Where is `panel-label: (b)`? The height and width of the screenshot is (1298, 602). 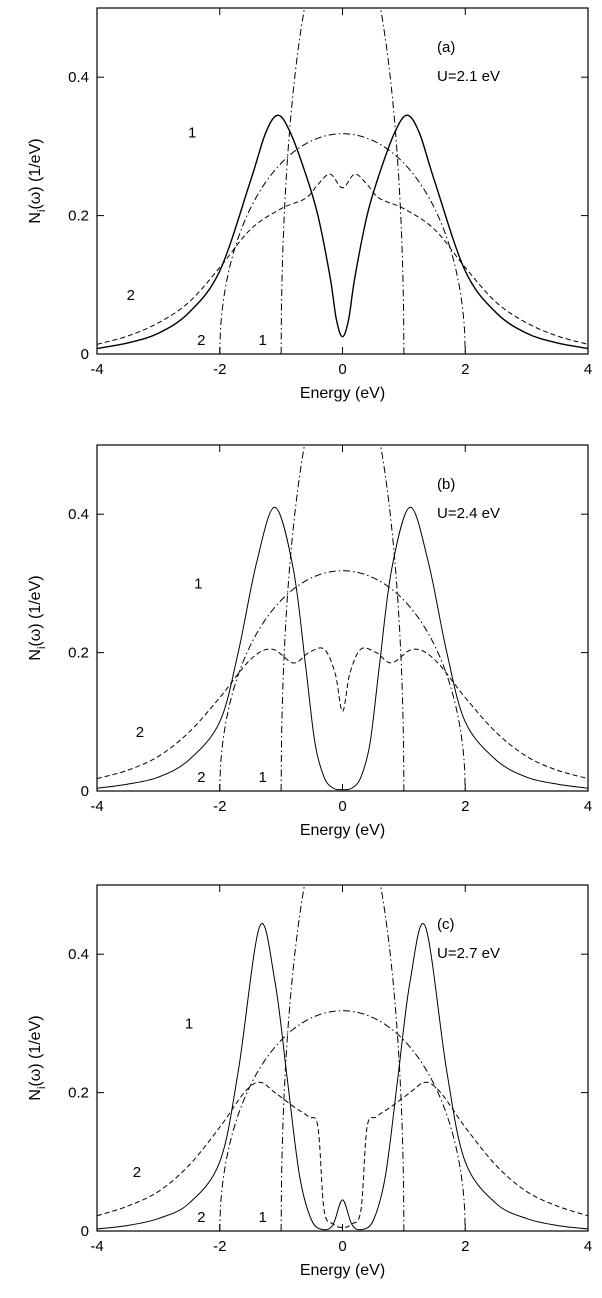
panel-label: (b) is located at coordinates (446, 484).